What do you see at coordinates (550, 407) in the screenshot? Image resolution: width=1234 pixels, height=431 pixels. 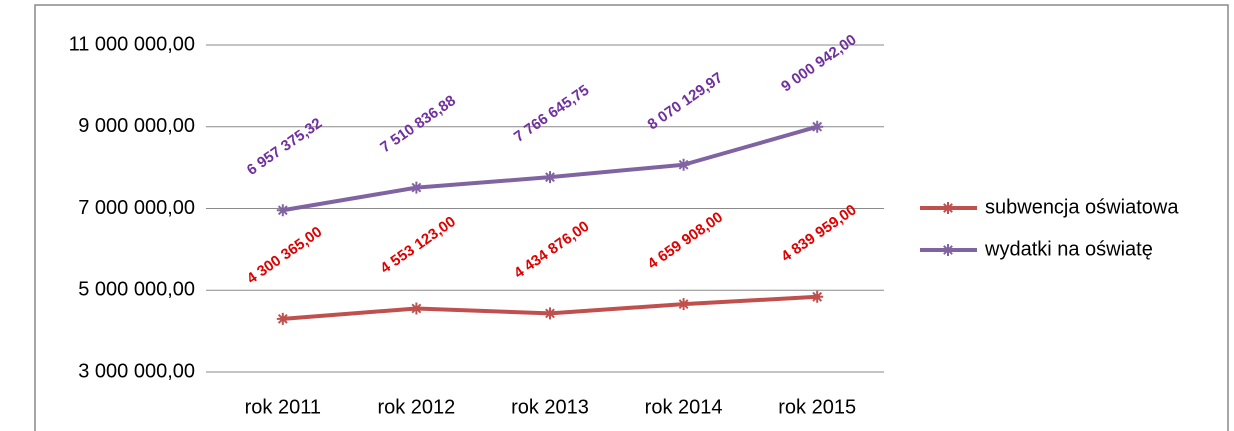 I see `x-tick-label: rok 2013` at bounding box center [550, 407].